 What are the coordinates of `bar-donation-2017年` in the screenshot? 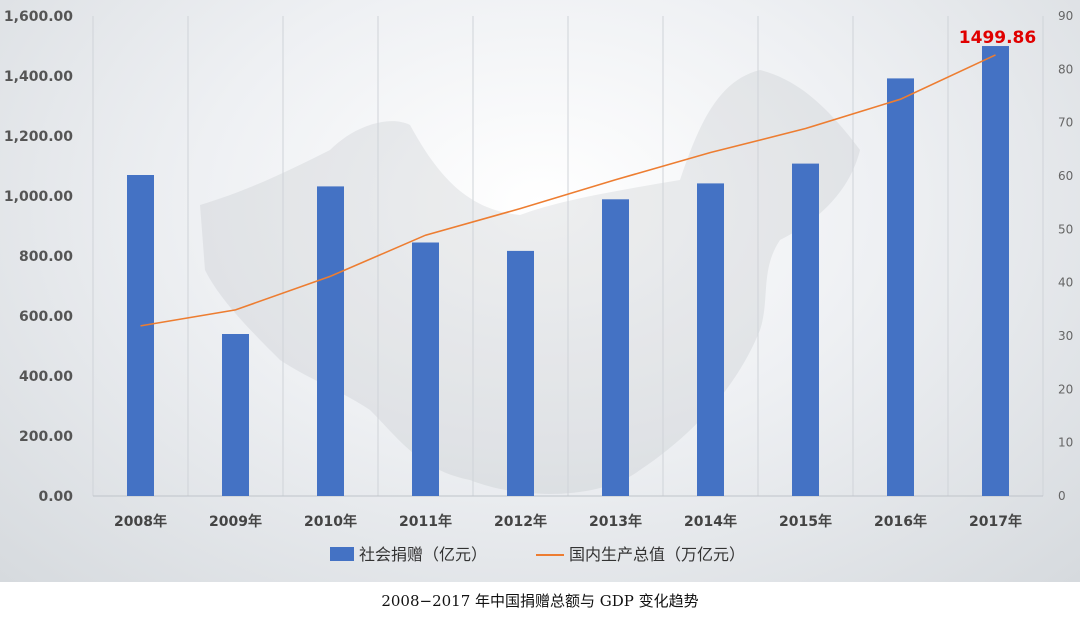 It's located at (995, 271).